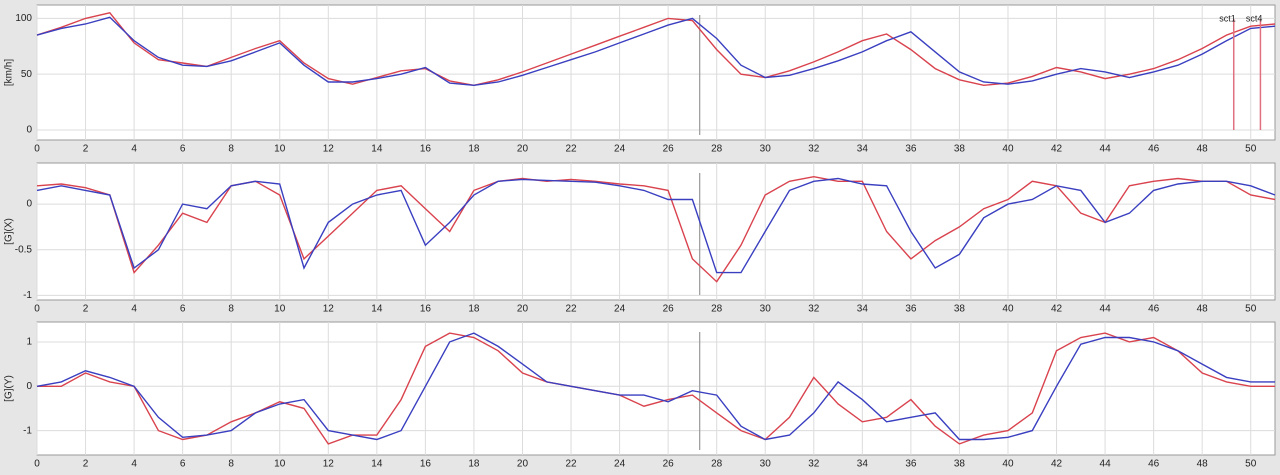 The image size is (1280, 475). Describe the element at coordinates (9, 388) in the screenshot. I see `y-axis-label: [G](Y)` at that location.